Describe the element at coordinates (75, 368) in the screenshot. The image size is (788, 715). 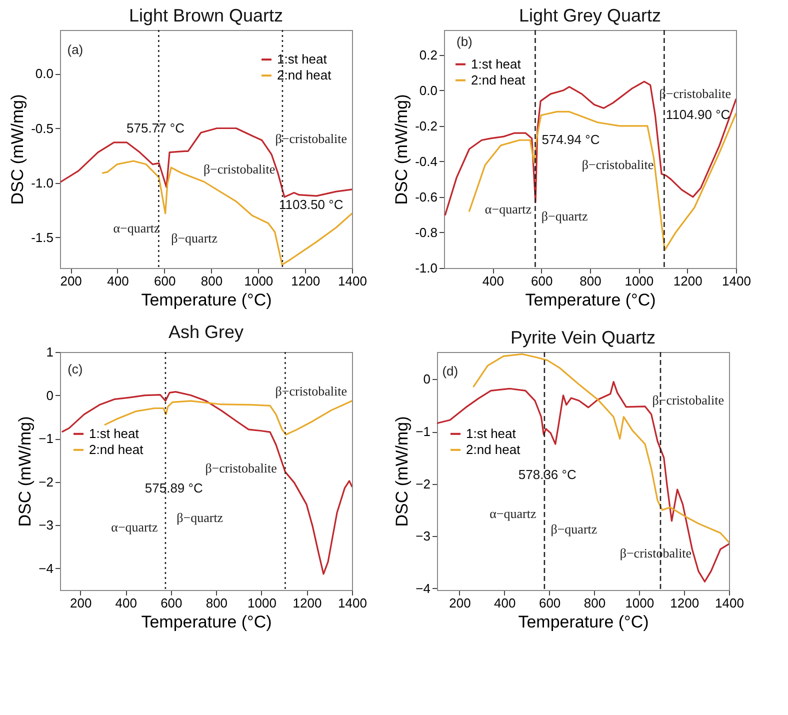
I see `annotation: (c)` at that location.